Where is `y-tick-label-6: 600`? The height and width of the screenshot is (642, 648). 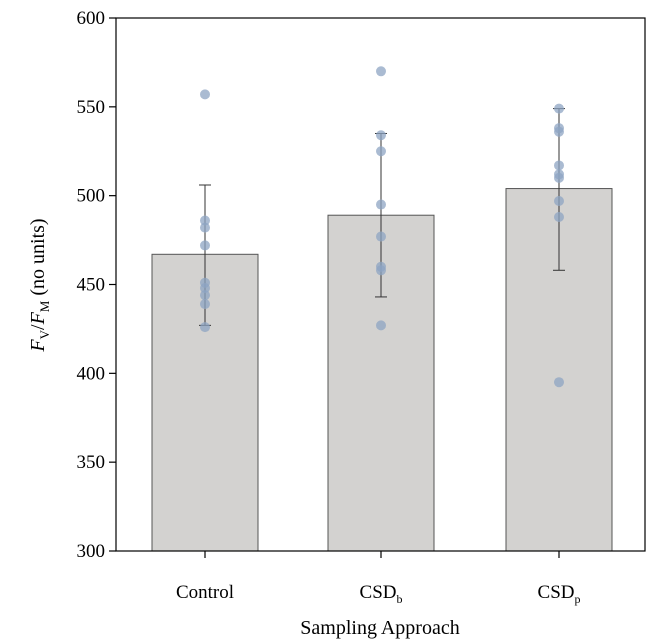 y-tick-label-6: 600 is located at coordinates (91, 18).